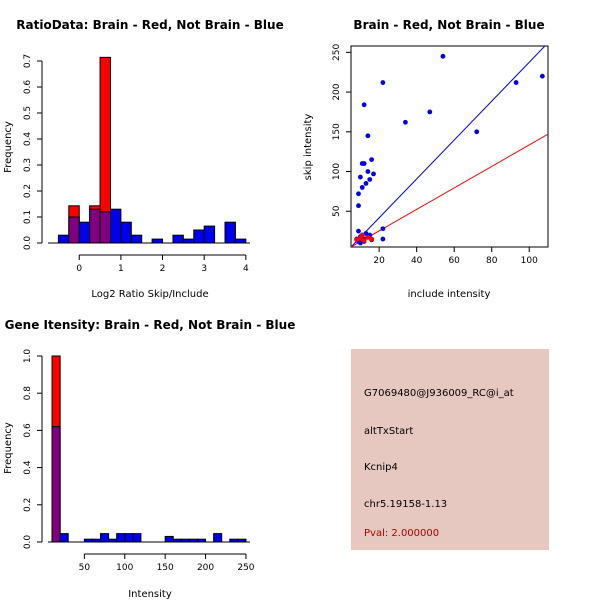 The height and width of the screenshot is (604, 600). What do you see at coordinates (28, 243) in the screenshot?
I see `ratio-y-tick-label: 0.0` at bounding box center [28, 243].